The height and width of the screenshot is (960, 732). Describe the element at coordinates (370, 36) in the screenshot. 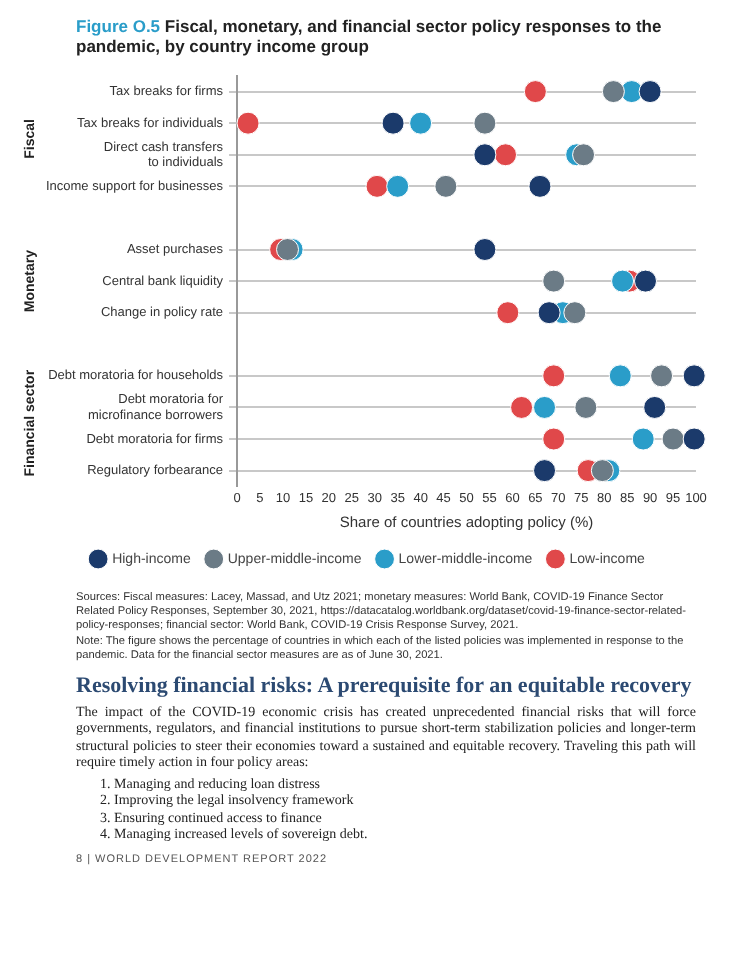

I see `chart-title: Figure O.5 Fiscal, monetary, and financial sector policy responses to the pandemic, by country income group` at that location.